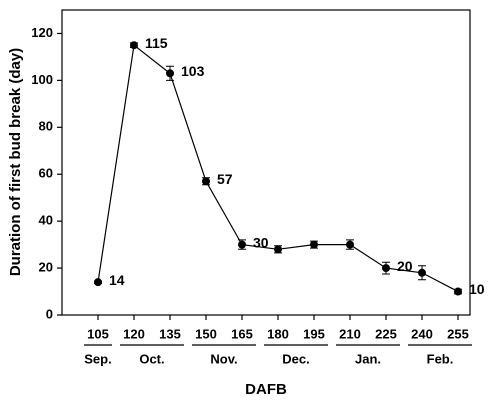 The height and width of the screenshot is (410, 500). I want to click on x-tick-label: 165, so click(242, 333).